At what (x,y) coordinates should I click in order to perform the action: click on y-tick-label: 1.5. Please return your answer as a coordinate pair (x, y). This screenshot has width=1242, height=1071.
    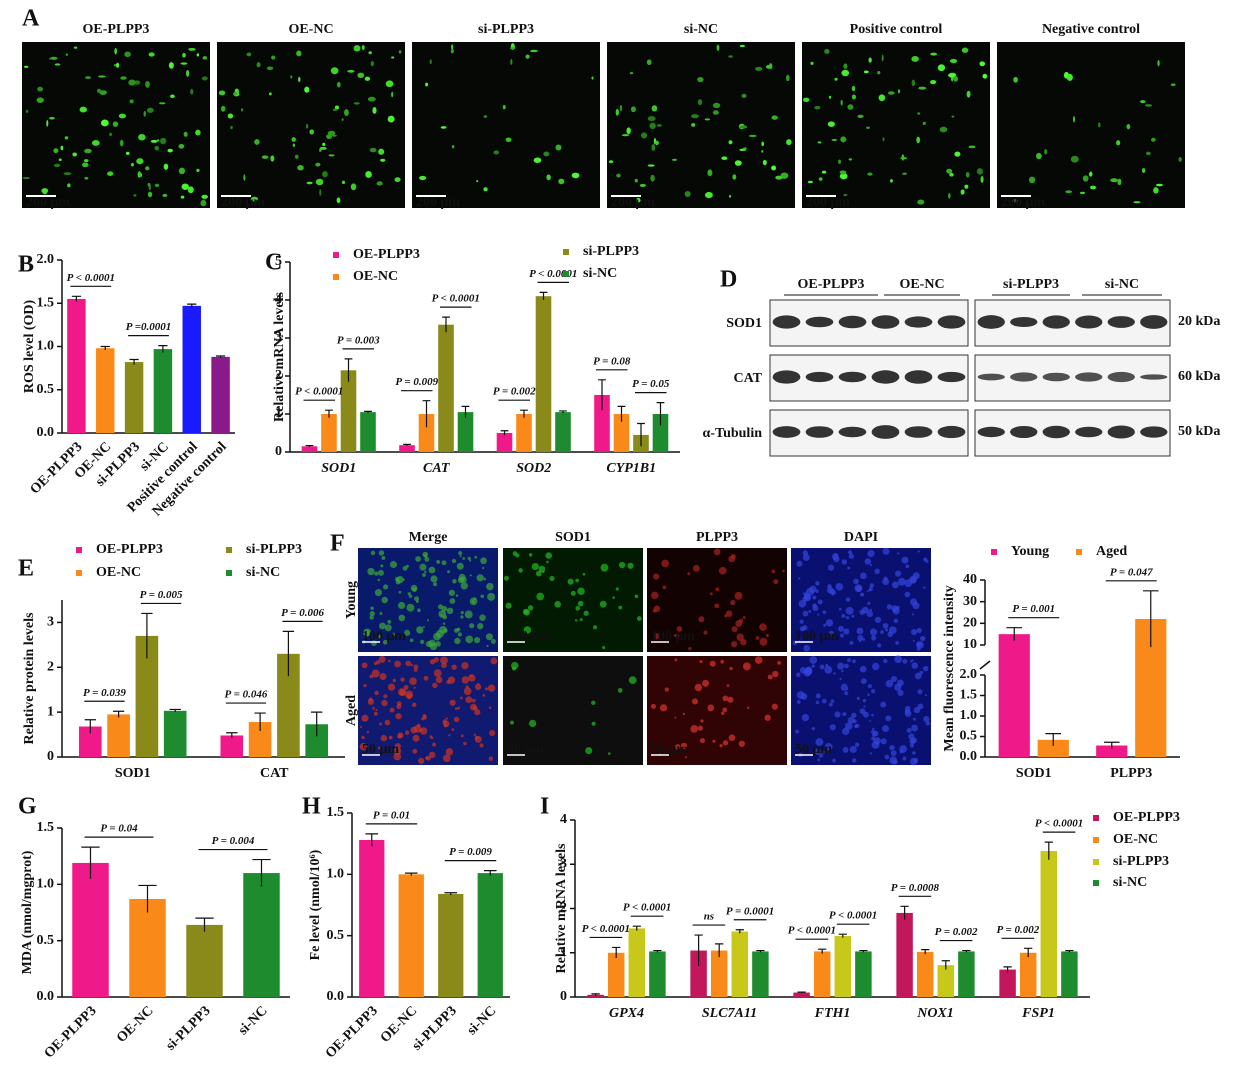
    Looking at the image, I should click on (46, 827).